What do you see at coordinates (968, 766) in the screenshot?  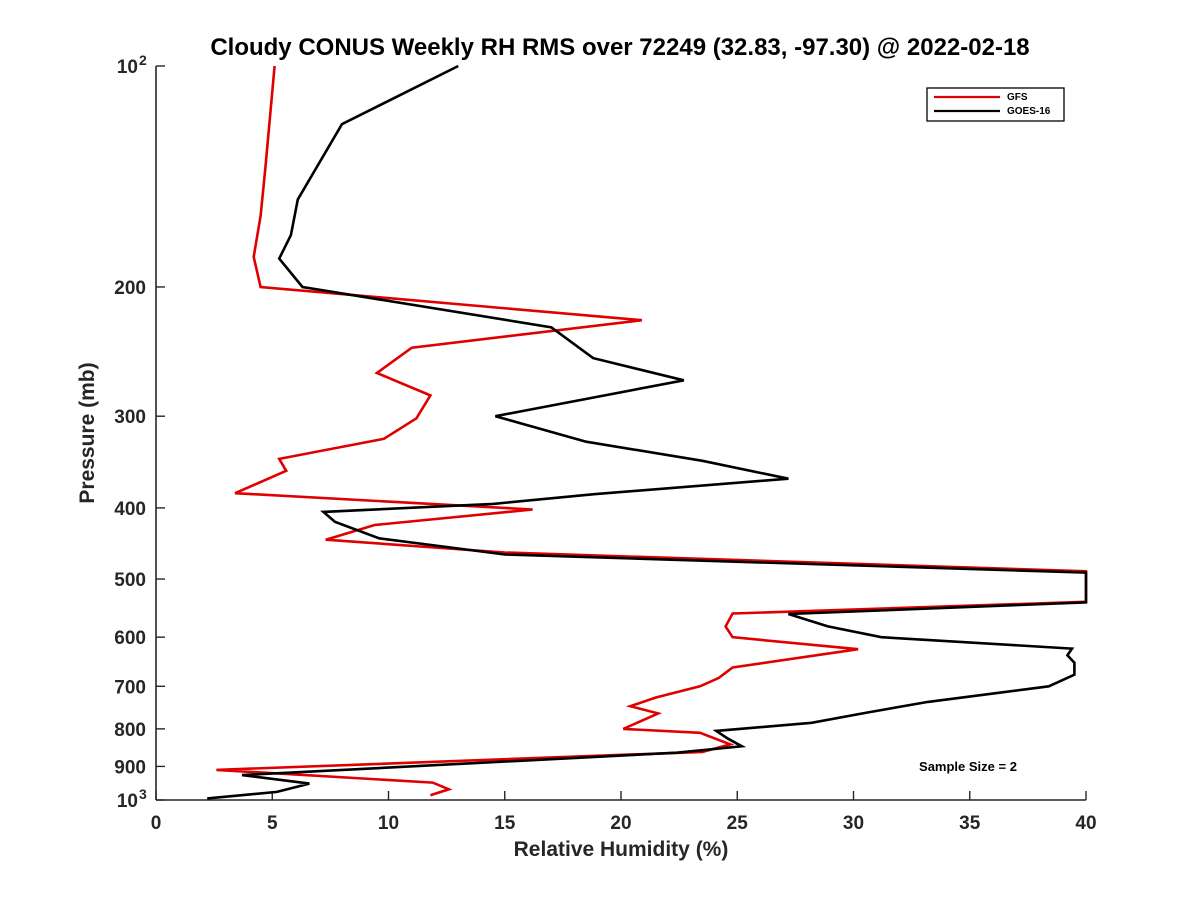 I see `sample-size-annotation: Sample Size = 2` at bounding box center [968, 766].